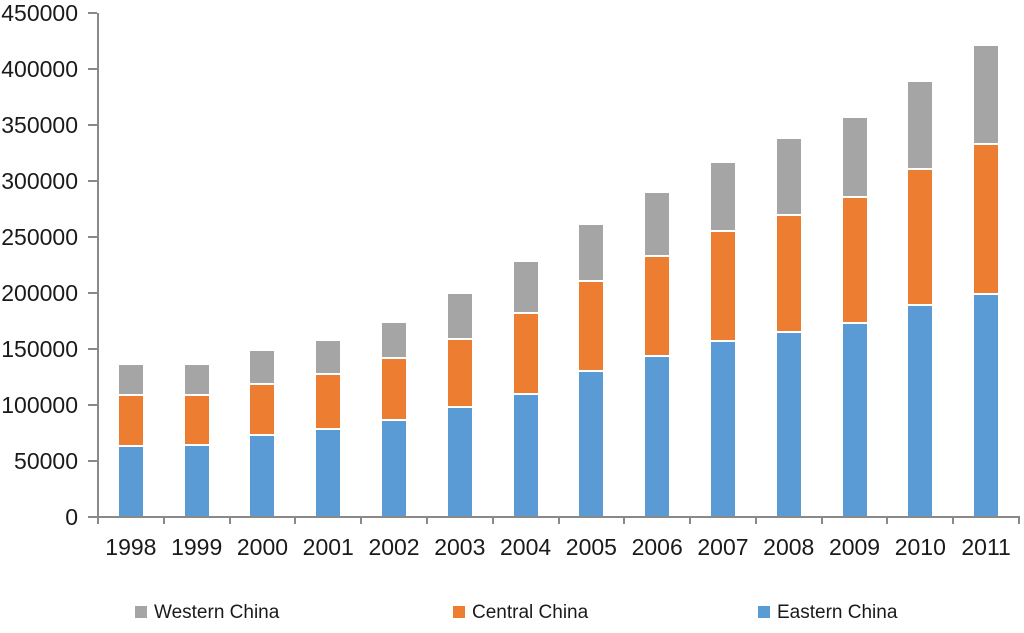  What do you see at coordinates (131, 547) in the screenshot?
I see `x-axis-category-label: 1998` at bounding box center [131, 547].